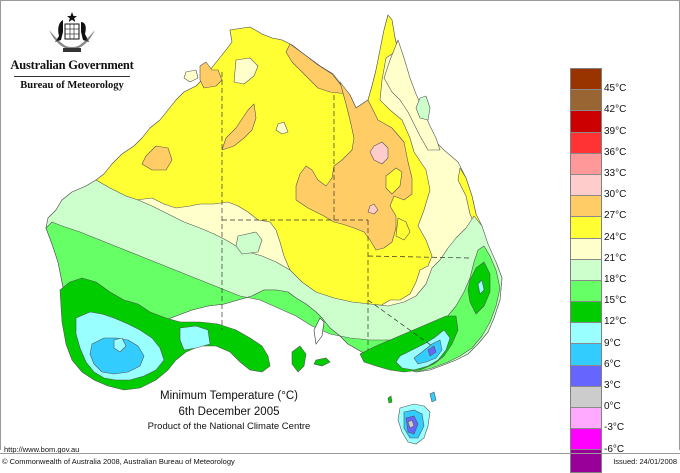  I want to click on legend-tick-label: 39°C, so click(615, 131).